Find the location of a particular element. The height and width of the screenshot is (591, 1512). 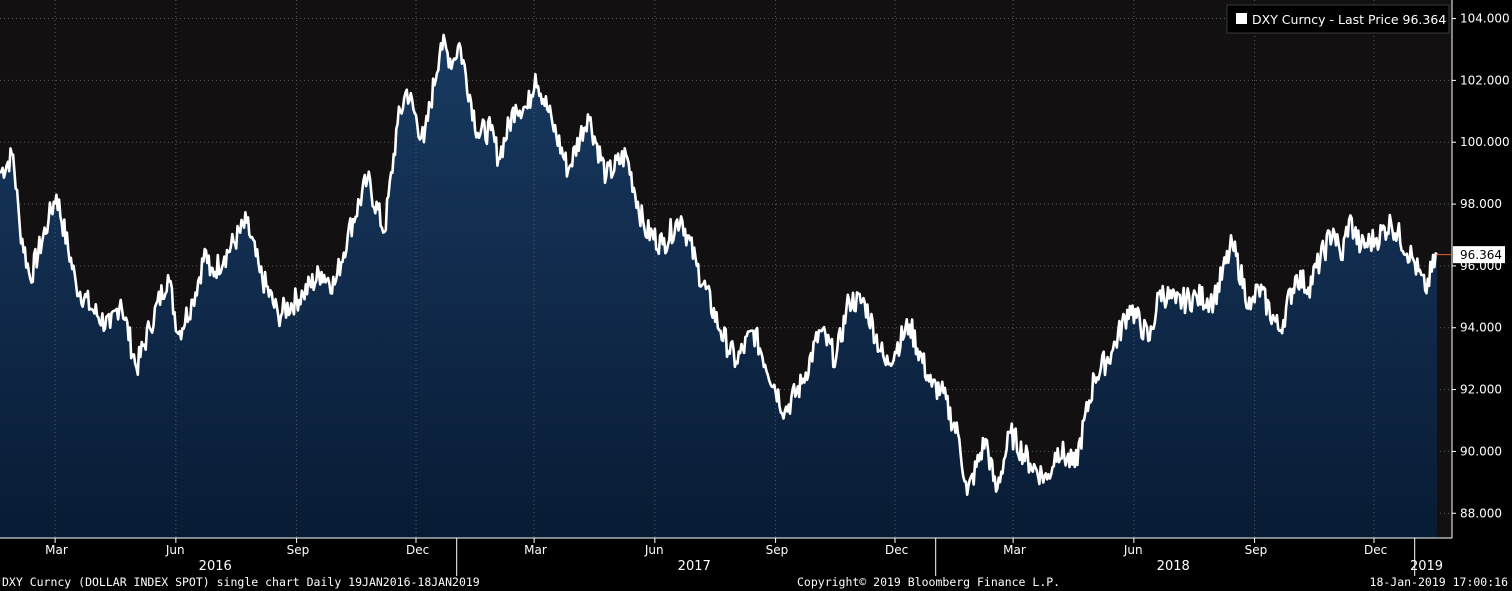

x-axis-years: 2016 2017 2018 2019 is located at coordinates (821, 557).